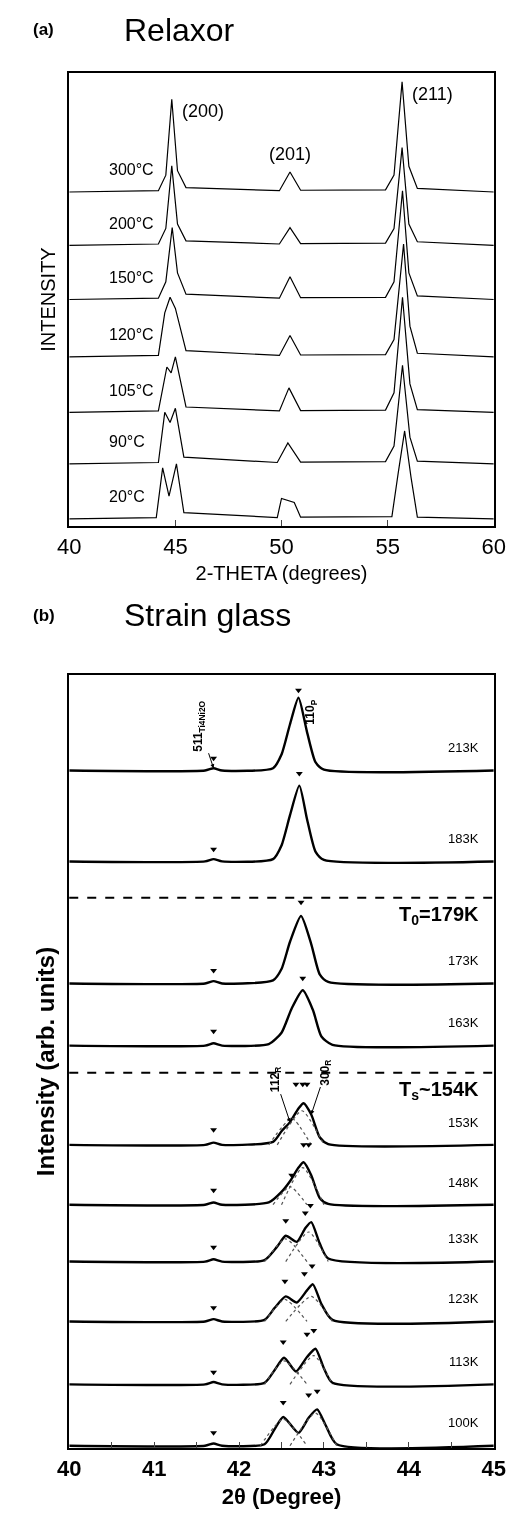 Image resolution: width=522 pixels, height=1517 pixels. What do you see at coordinates (43, 29) in the screenshot?
I see `text: (a)` at bounding box center [43, 29].